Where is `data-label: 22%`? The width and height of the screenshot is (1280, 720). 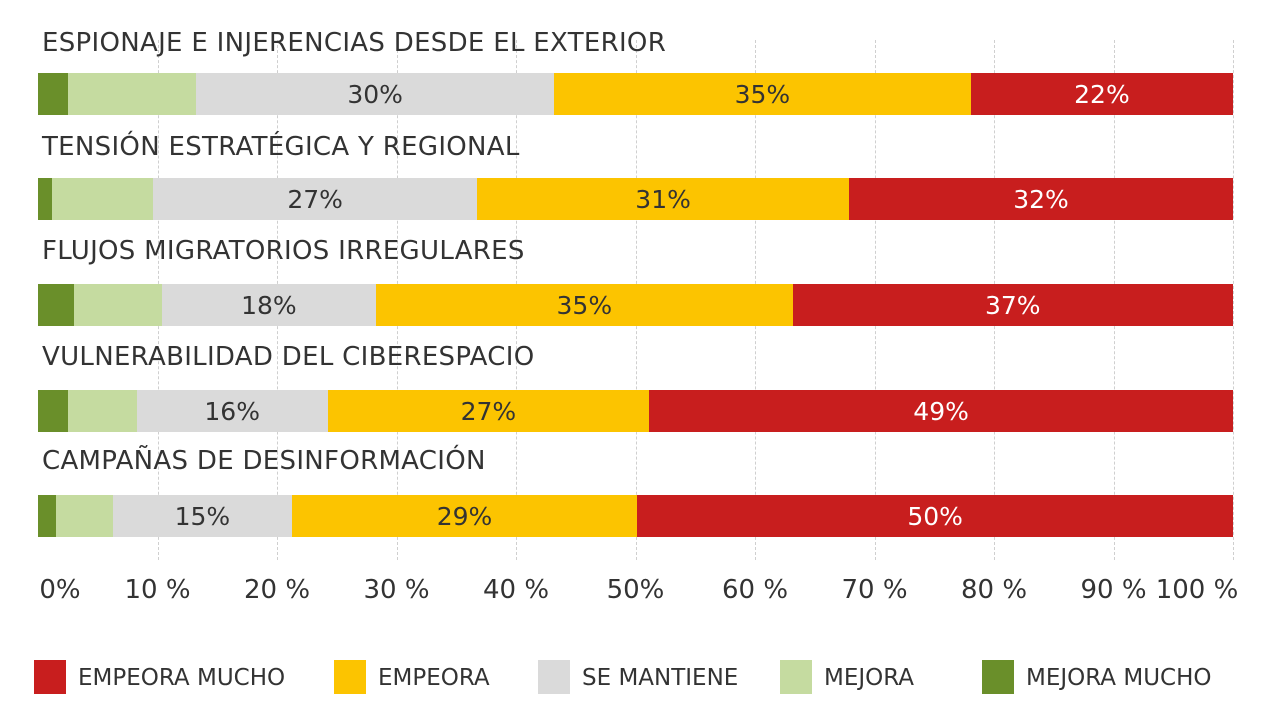 data-label: 22% is located at coordinates (1102, 94).